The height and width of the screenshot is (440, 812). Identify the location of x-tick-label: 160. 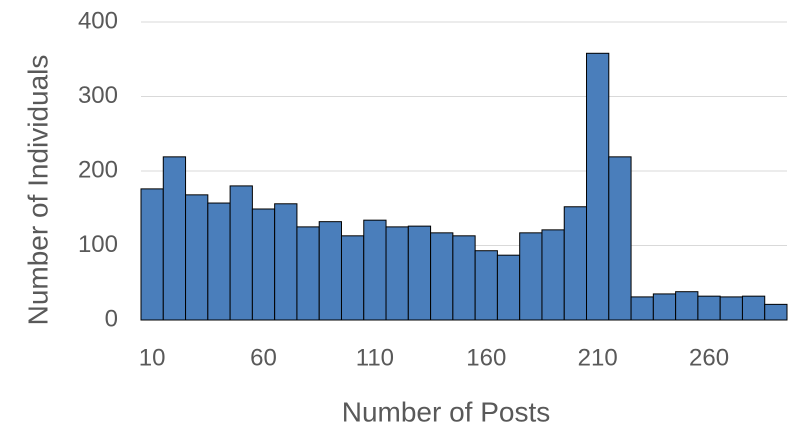
(486, 357).